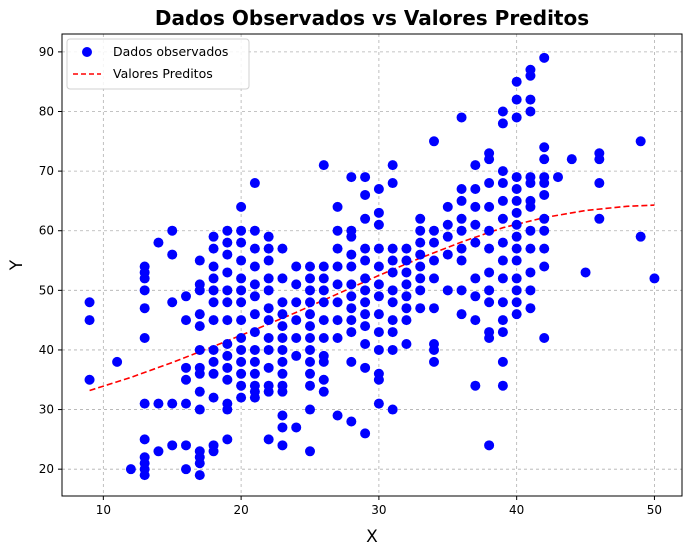  What do you see at coordinates (17, 265) in the screenshot?
I see `y-axis-label: Y` at bounding box center [17, 265].